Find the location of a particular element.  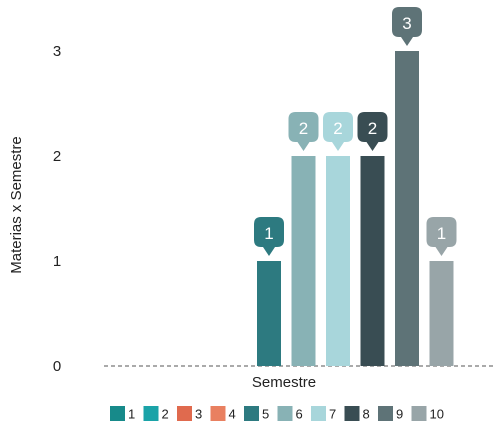

legend-label: 4 is located at coordinates (232, 414).